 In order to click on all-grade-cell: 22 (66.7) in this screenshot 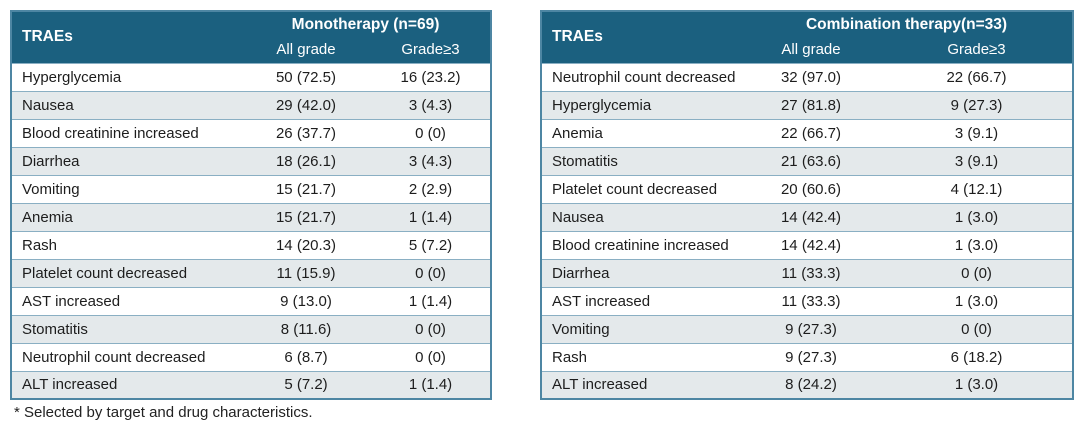, I will do `click(811, 133)`.